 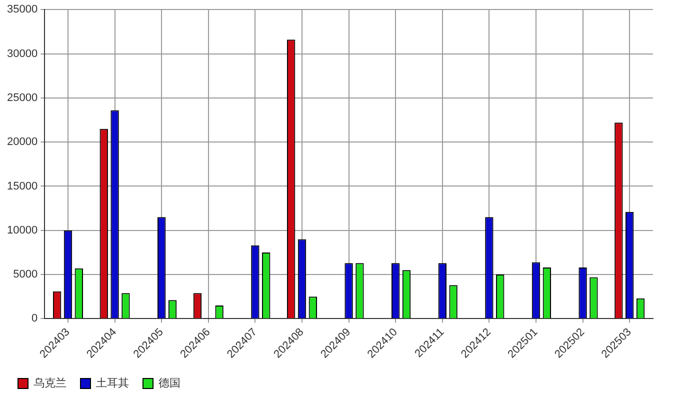 What do you see at coordinates (22, 54) in the screenshot?
I see `y-tick-label: 30000` at bounding box center [22, 54].